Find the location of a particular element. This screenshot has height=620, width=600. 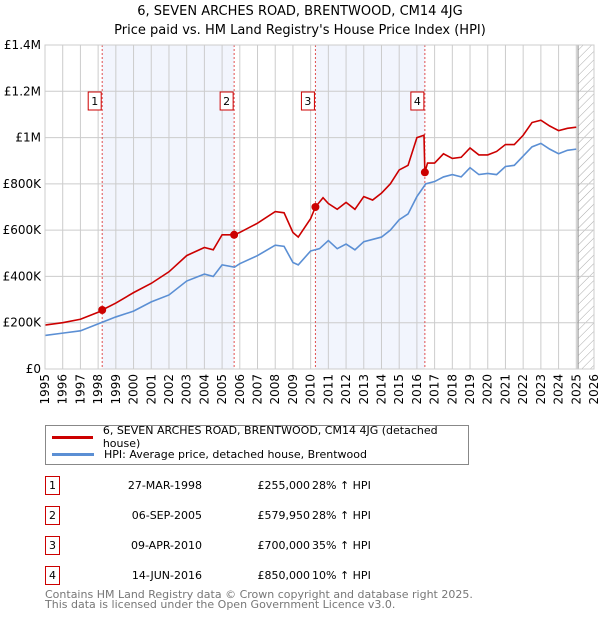

x-tick-label: 2024 is located at coordinates (559, 389).